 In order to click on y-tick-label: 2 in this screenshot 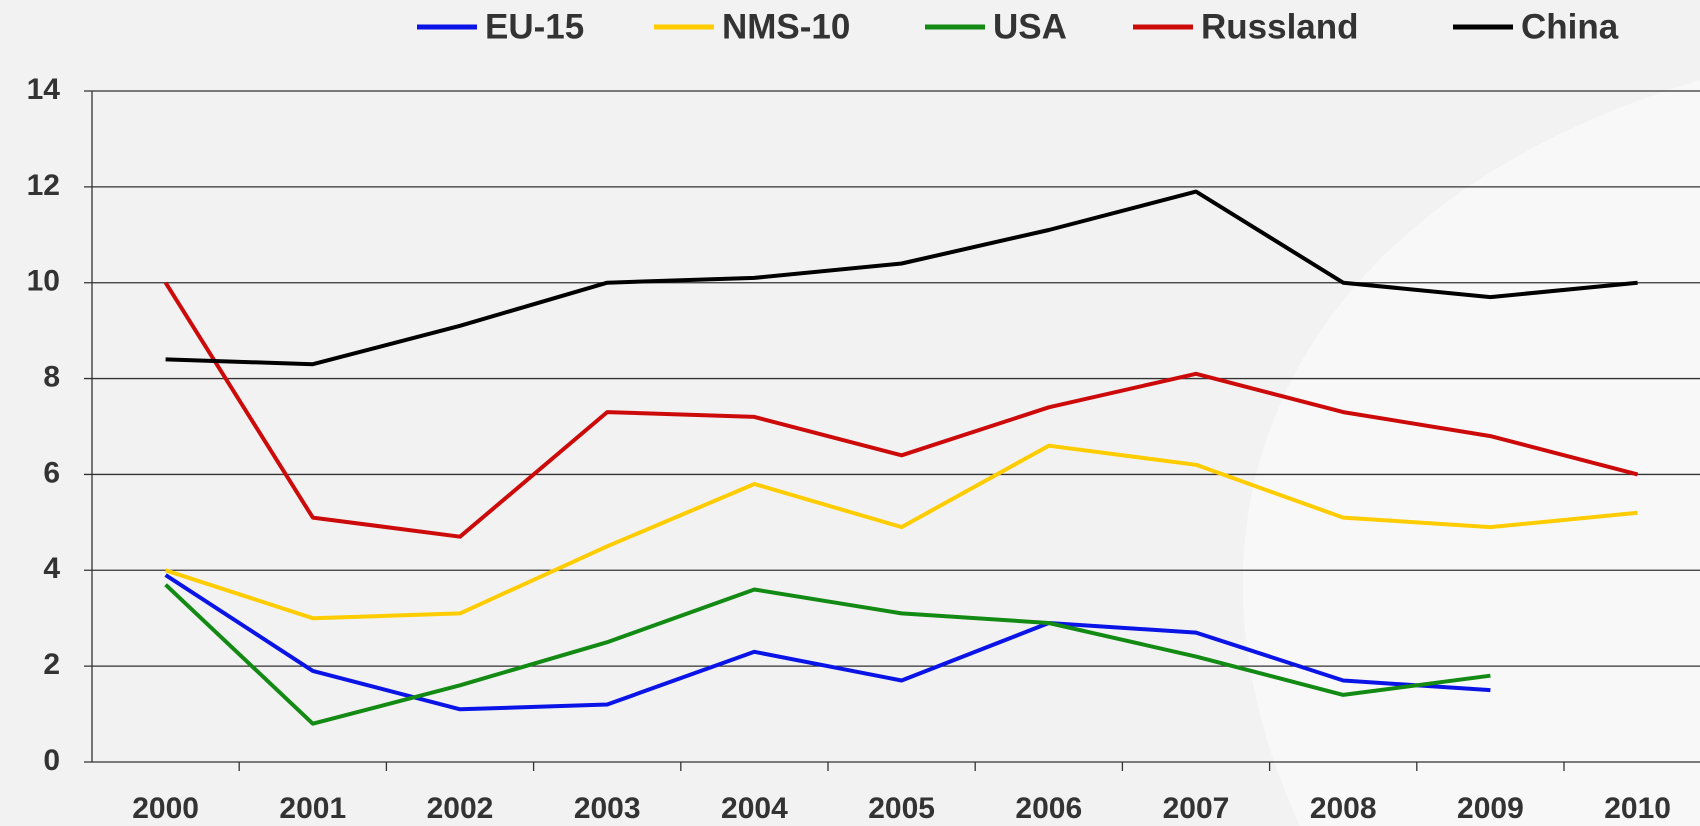, I will do `click(51, 664)`.